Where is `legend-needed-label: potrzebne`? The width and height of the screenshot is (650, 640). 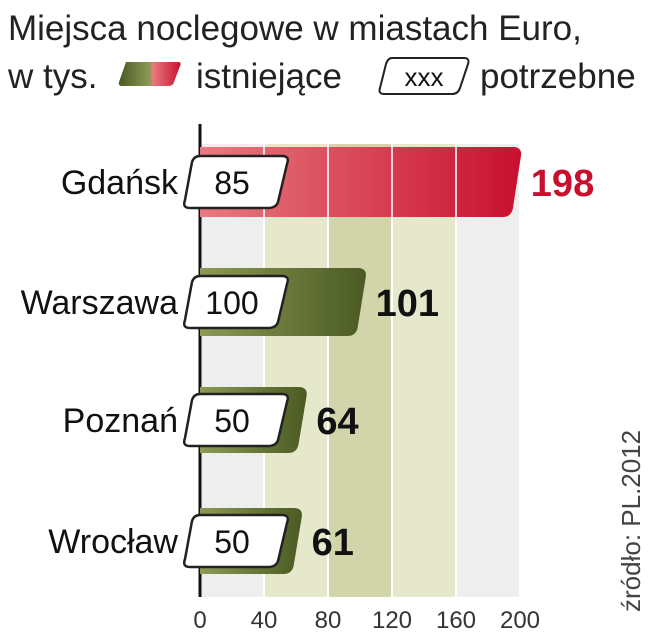
legend-needed-label: potrzebne is located at coordinates (558, 76).